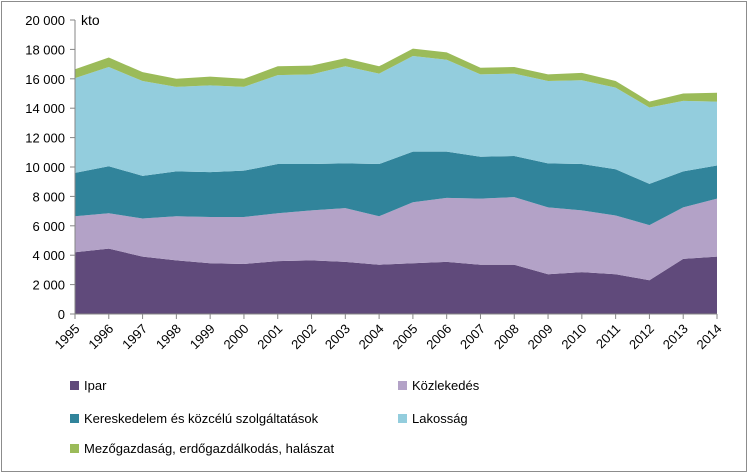  What do you see at coordinates (641, 336) in the screenshot?
I see `x-tick-label: 2012` at bounding box center [641, 336].